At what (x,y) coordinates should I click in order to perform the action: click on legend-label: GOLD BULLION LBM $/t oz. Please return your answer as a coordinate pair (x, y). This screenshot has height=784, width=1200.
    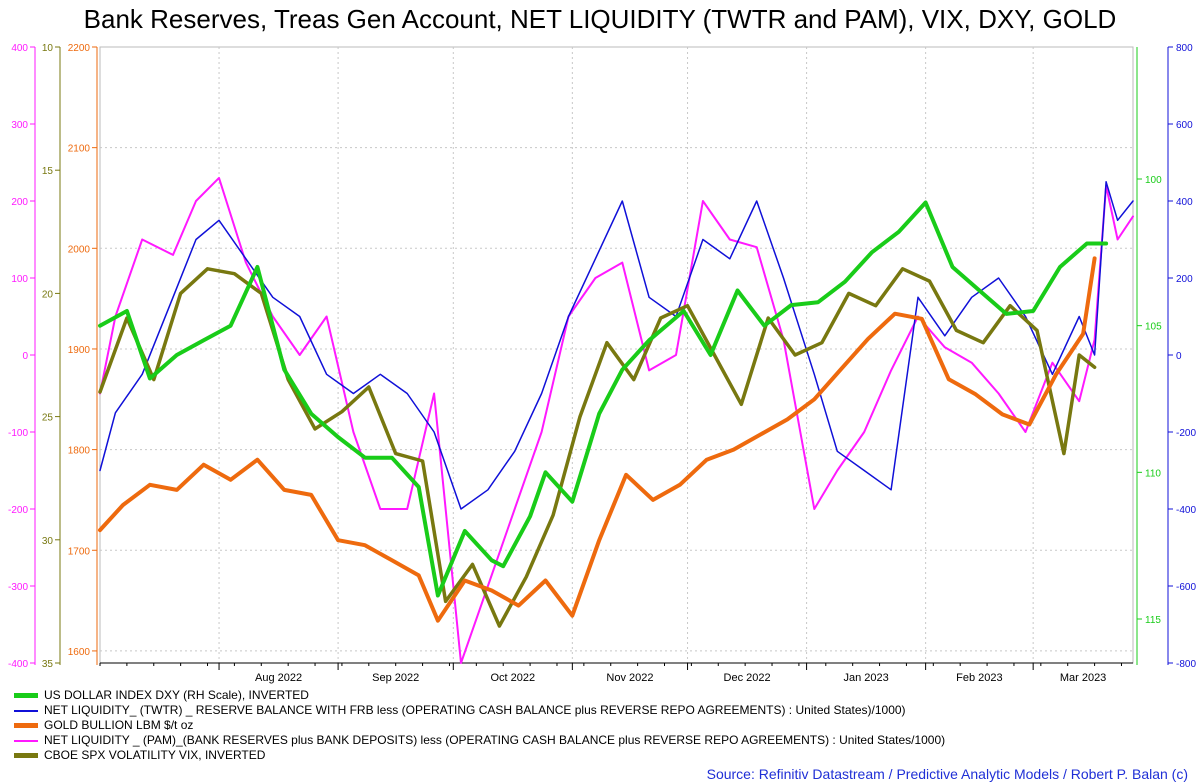
    Looking at the image, I should click on (119, 725).